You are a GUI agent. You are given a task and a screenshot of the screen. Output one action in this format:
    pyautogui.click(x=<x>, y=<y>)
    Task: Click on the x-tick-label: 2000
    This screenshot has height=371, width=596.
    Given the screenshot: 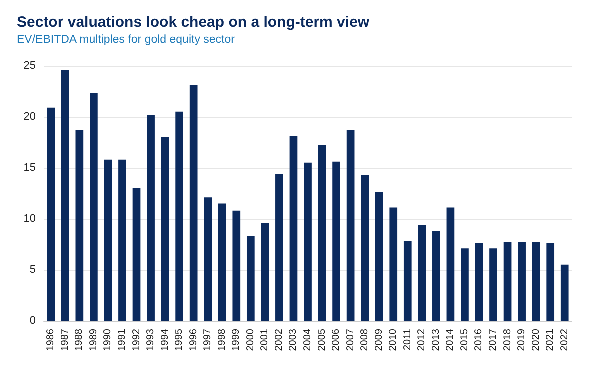 What is the action you would take?
    pyautogui.click(x=250, y=340)
    